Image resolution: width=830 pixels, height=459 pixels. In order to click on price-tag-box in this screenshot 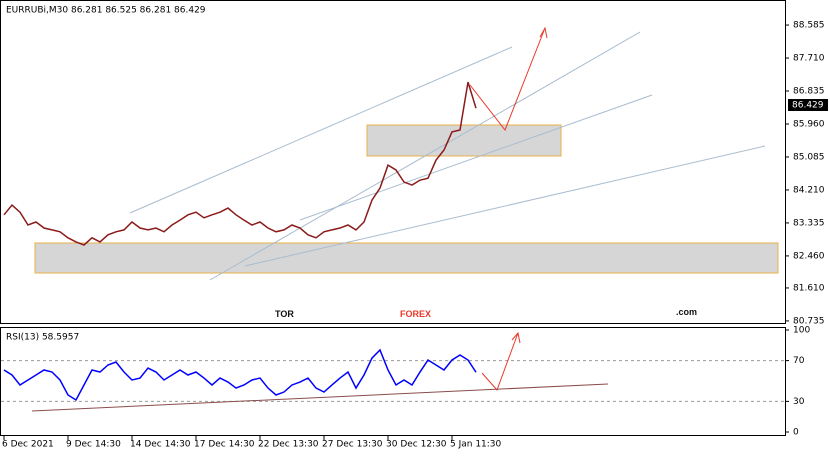, I will do `click(808, 105)`.